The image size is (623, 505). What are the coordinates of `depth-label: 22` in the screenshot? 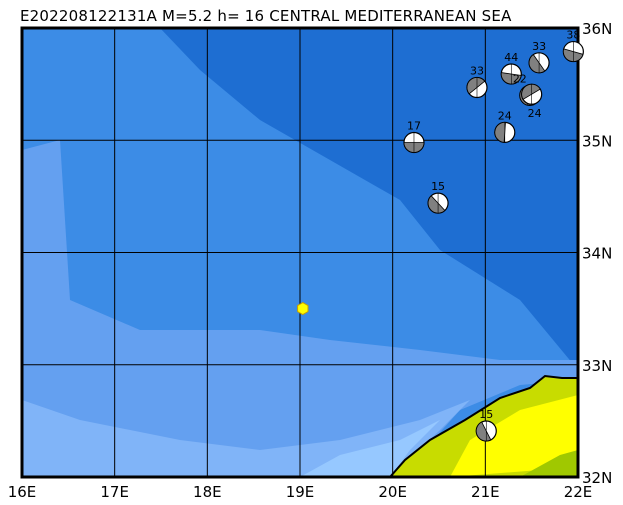 It's located at (520, 78).